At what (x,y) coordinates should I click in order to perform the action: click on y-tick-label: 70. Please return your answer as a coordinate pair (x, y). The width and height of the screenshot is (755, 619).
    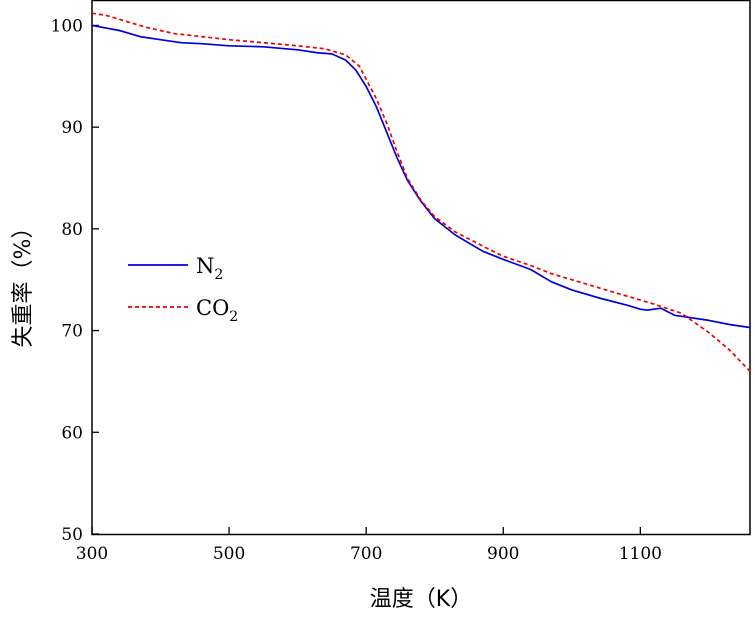
    Looking at the image, I should click on (72, 332).